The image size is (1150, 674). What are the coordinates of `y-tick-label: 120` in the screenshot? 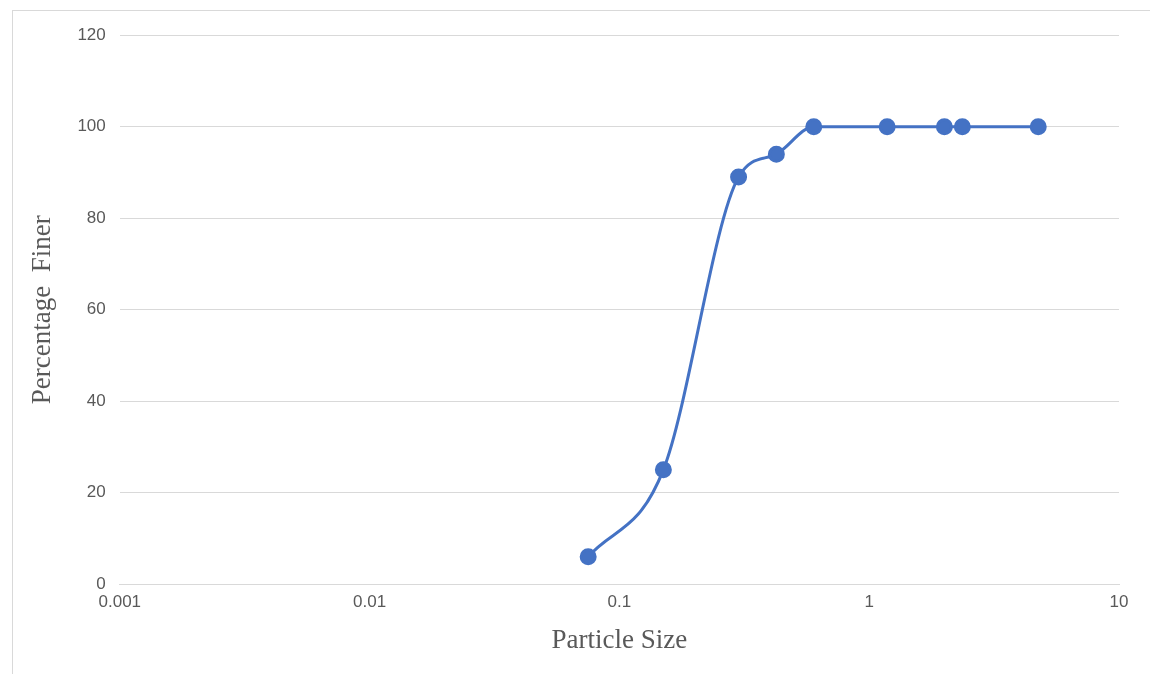 It's located at (91, 34).